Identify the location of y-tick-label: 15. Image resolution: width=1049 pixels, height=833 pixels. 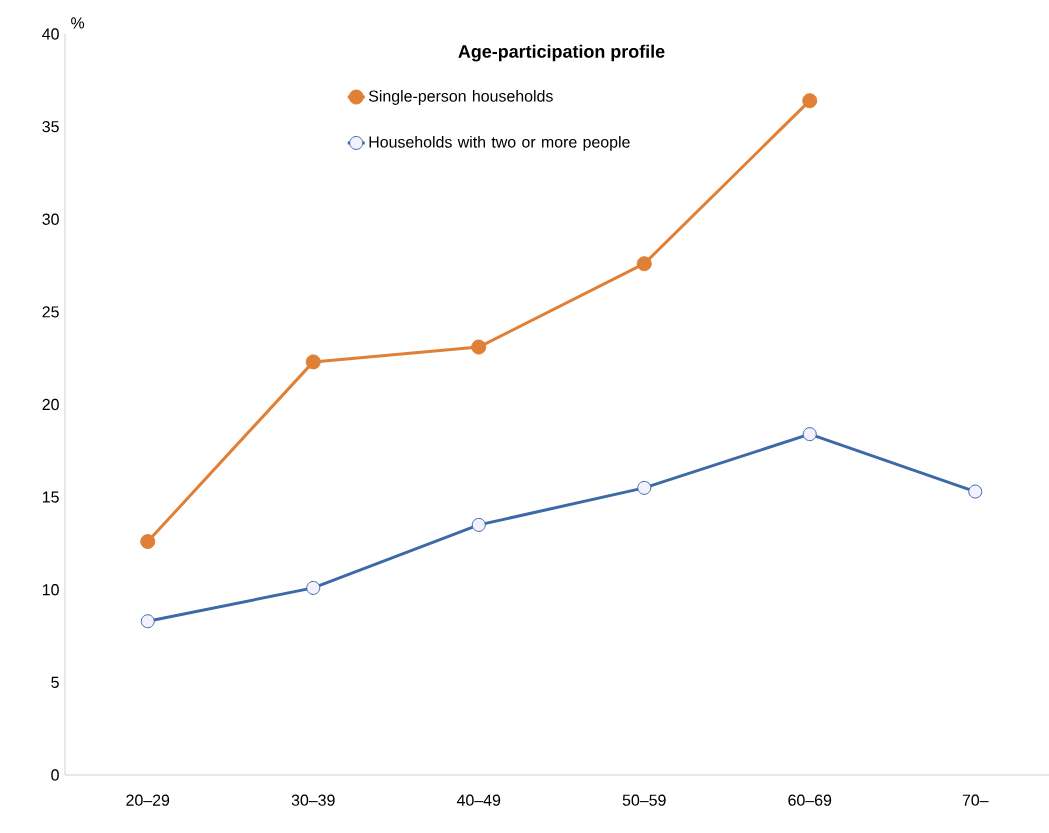
(50, 497).